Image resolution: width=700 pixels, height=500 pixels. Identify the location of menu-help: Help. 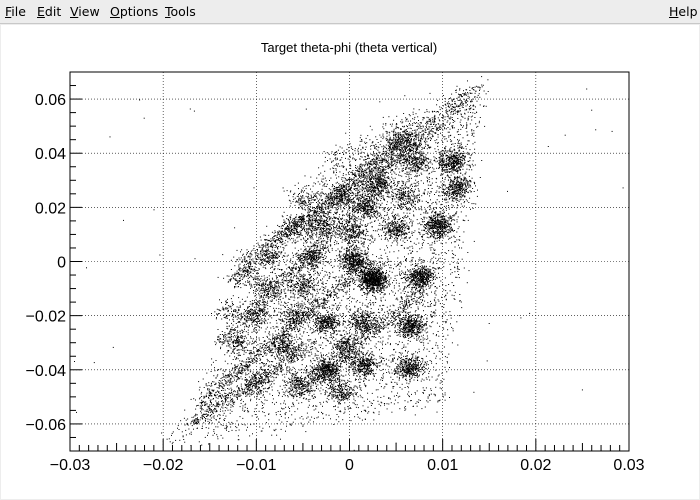
(683, 11).